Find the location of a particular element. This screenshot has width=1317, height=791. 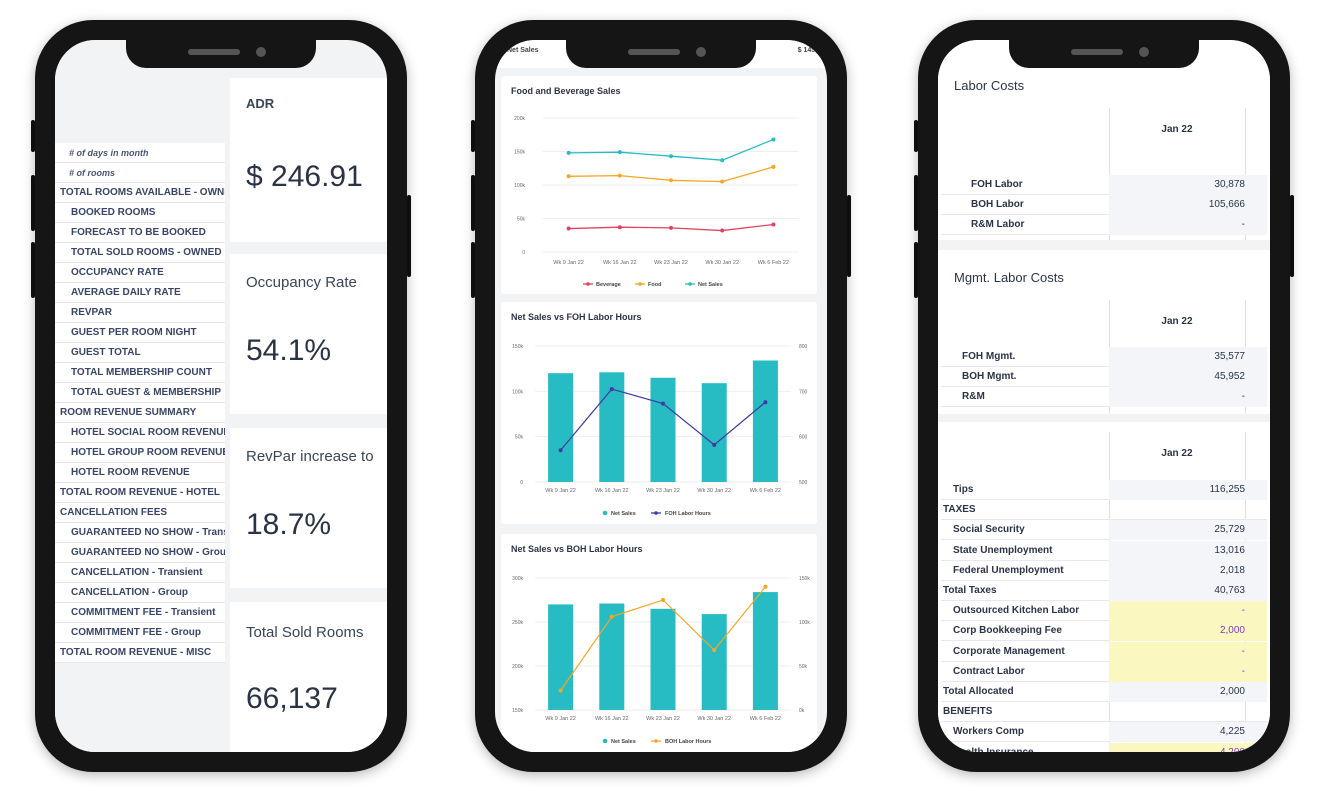

row-value: 25,729 is located at coordinates (1188, 530).